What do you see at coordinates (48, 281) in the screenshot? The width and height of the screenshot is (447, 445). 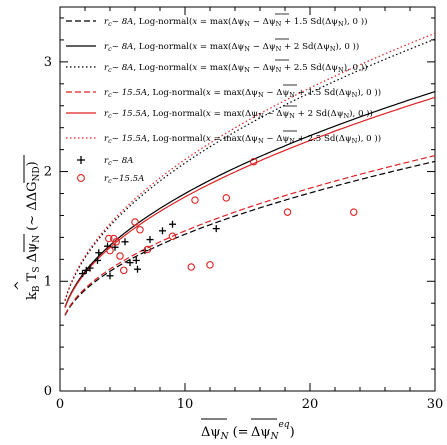 I see `y-tick-label: 1` at bounding box center [48, 281].